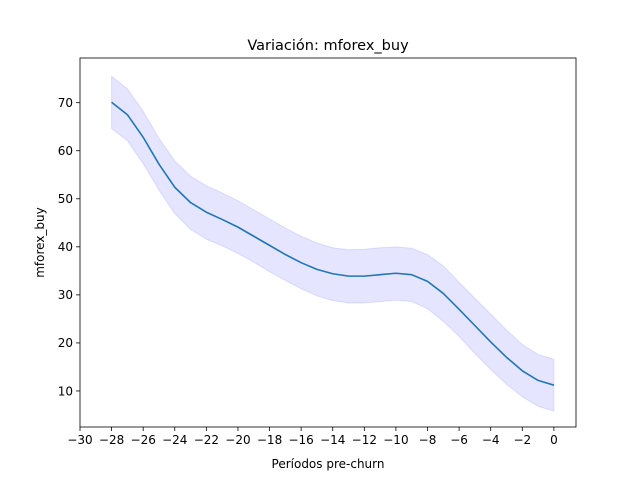  Describe the element at coordinates (111, 440) in the screenshot. I see `x-tick-label: −28` at that location.